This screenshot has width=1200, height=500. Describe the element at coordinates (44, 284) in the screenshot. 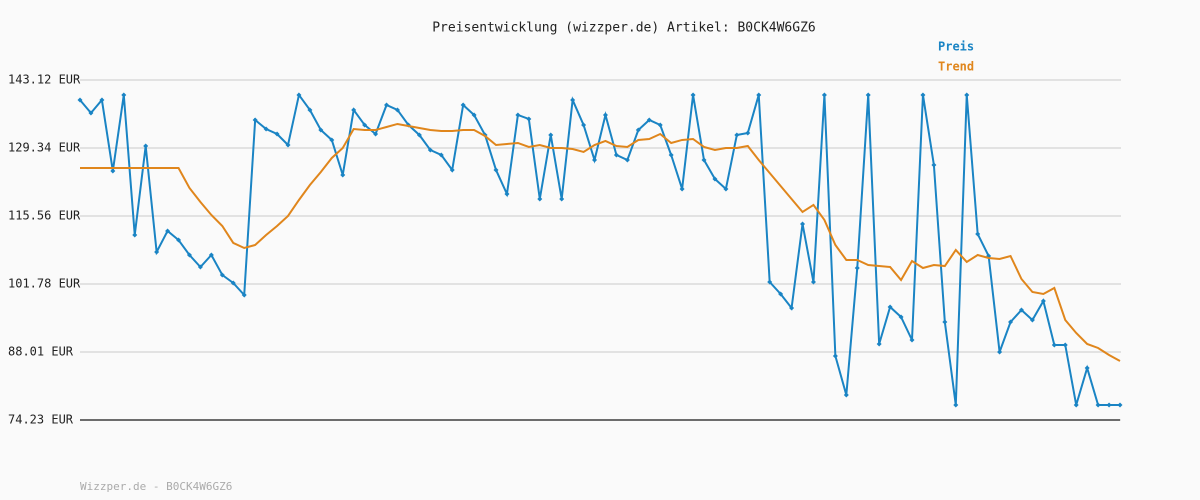

I see `y-tick-label: 101.78 EUR` at that location.